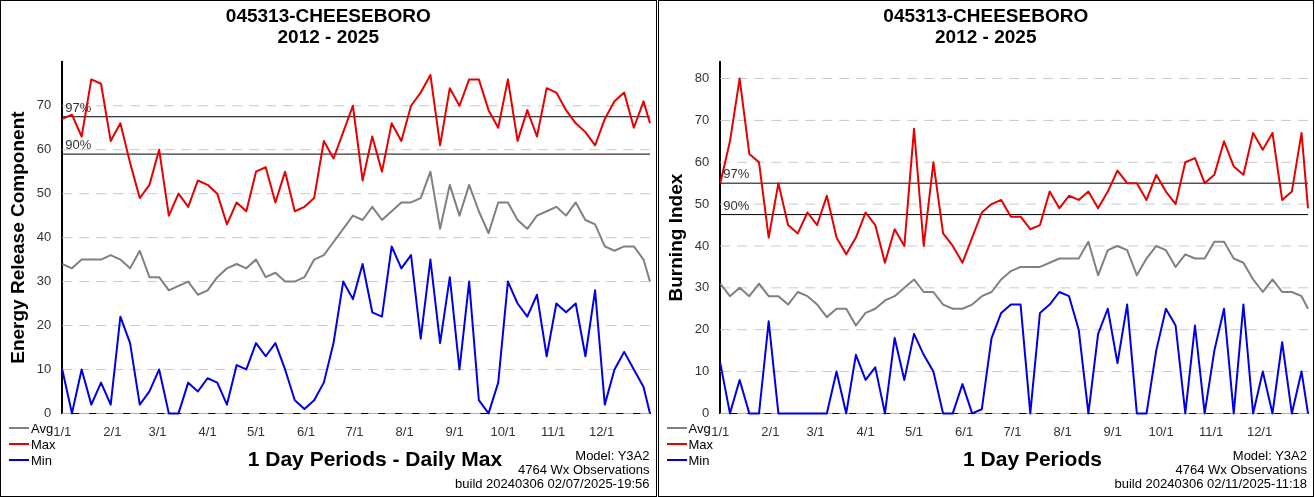  What do you see at coordinates (701, 78) in the screenshot?
I see `y-tick-label: 80` at bounding box center [701, 78].